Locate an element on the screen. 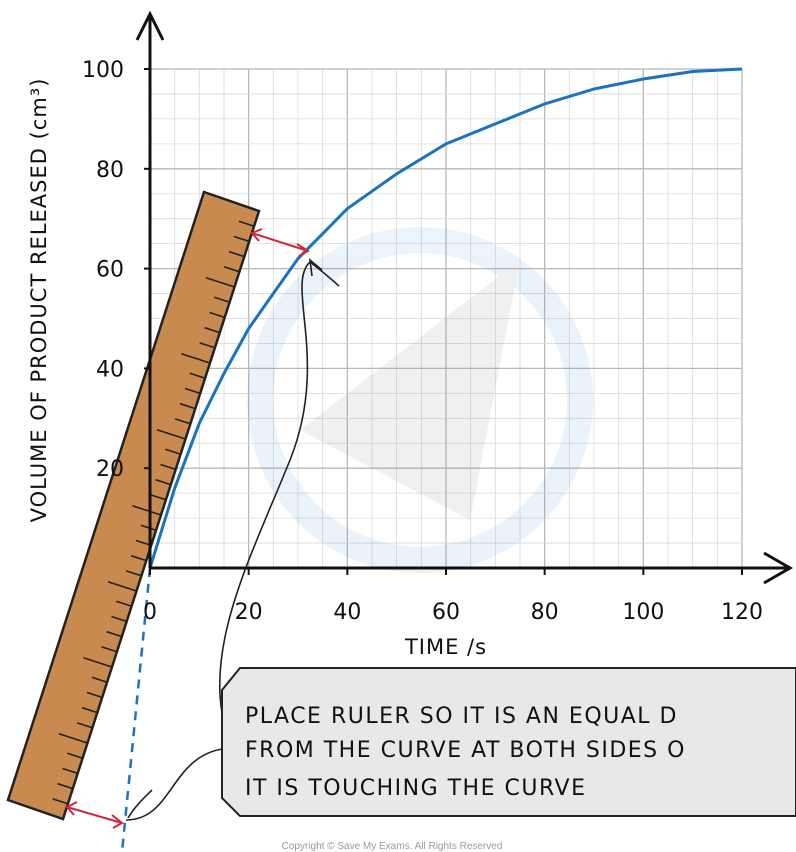 Image resolution: width=796 pixels, height=852 pixels. y-axis-title: VOLUME OF PRODUCT RELEASED (cm³) is located at coordinates (39, 300).